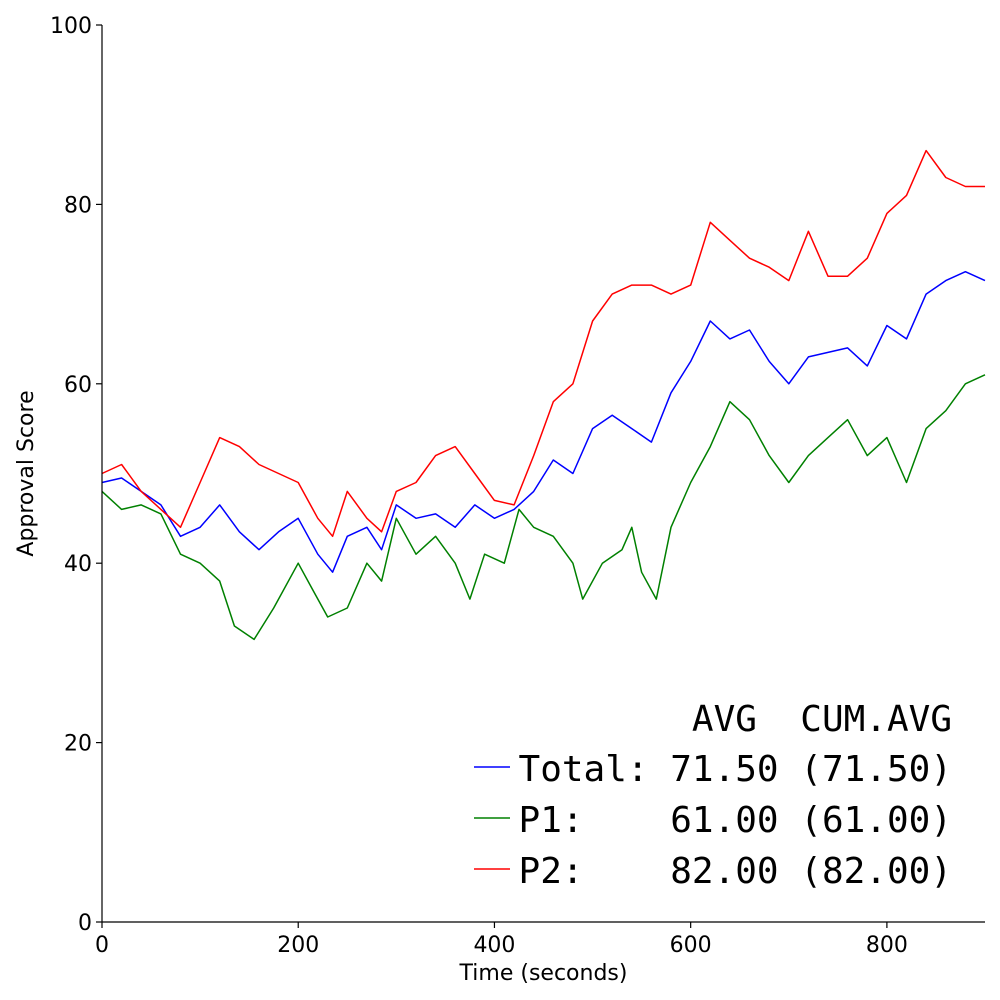  What do you see at coordinates (78, 564) in the screenshot?
I see `y-tick-label: 40` at bounding box center [78, 564].